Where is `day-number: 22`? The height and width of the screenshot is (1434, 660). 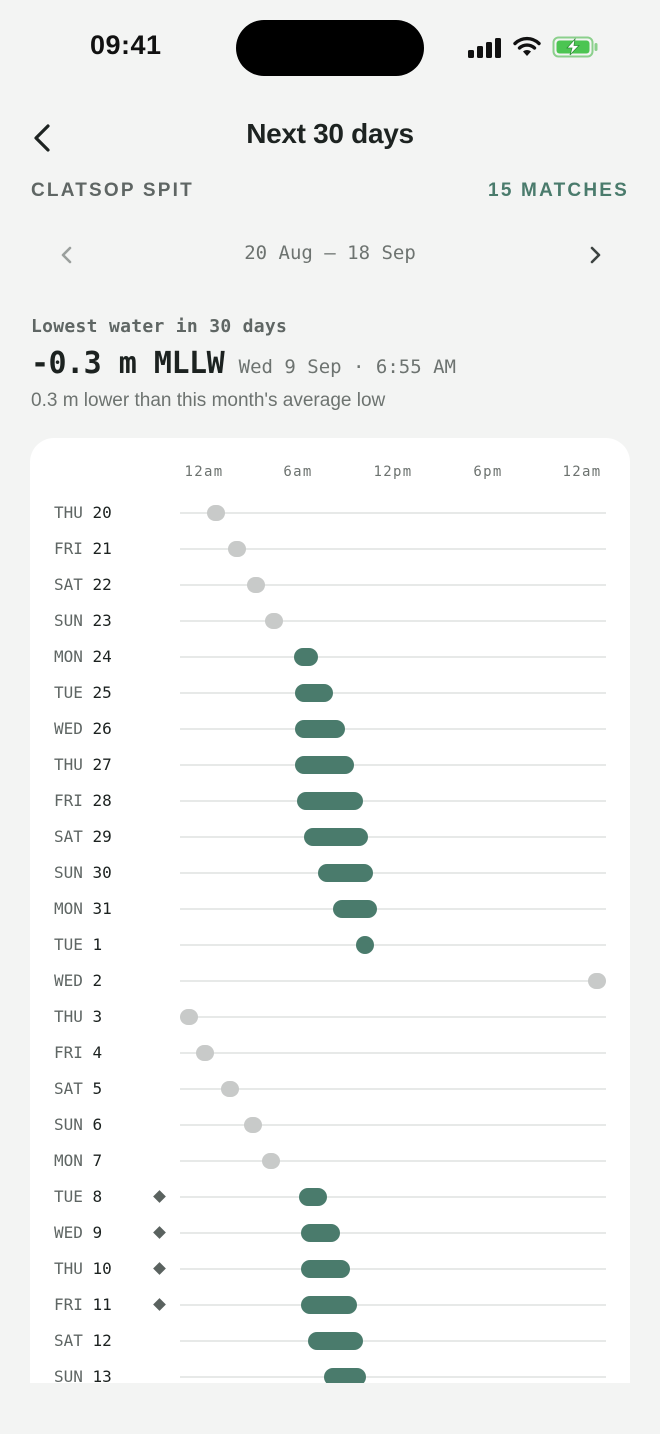 day-number: 22 is located at coordinates (97, 584).